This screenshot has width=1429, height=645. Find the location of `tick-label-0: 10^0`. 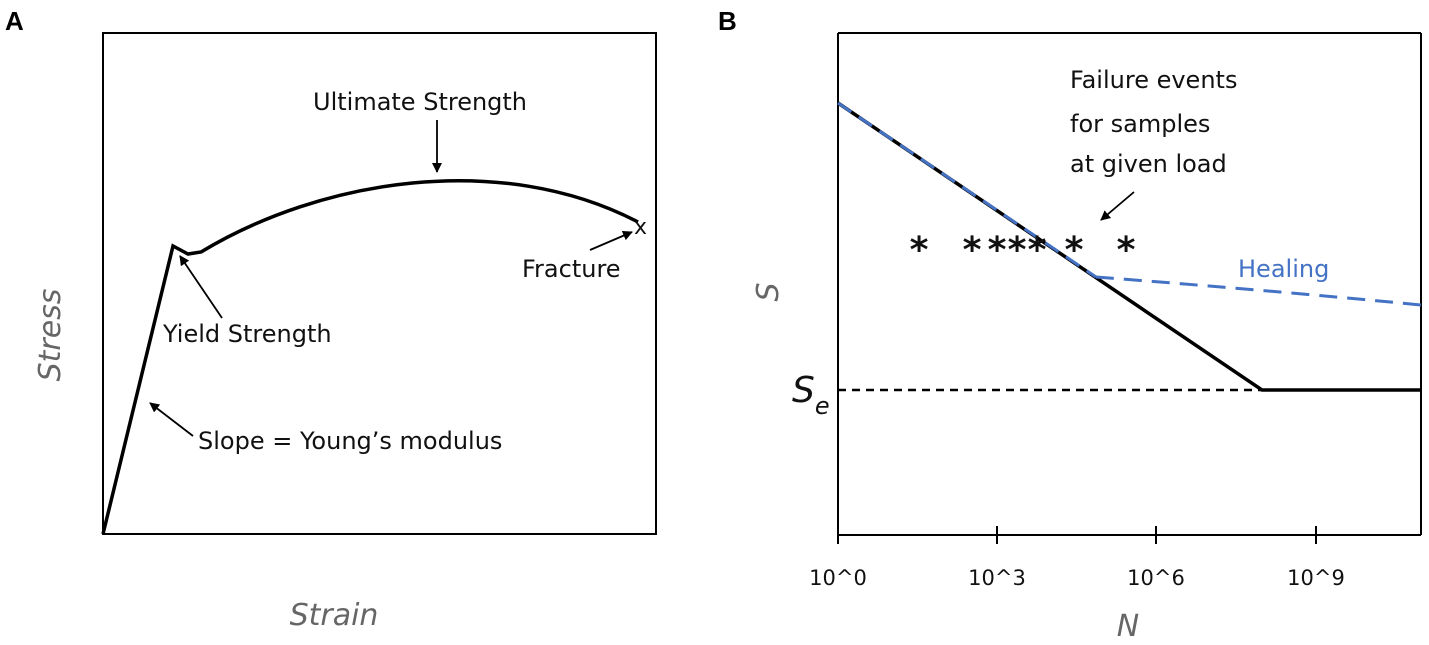

tick-label-0: 10^0 is located at coordinates (838, 578).